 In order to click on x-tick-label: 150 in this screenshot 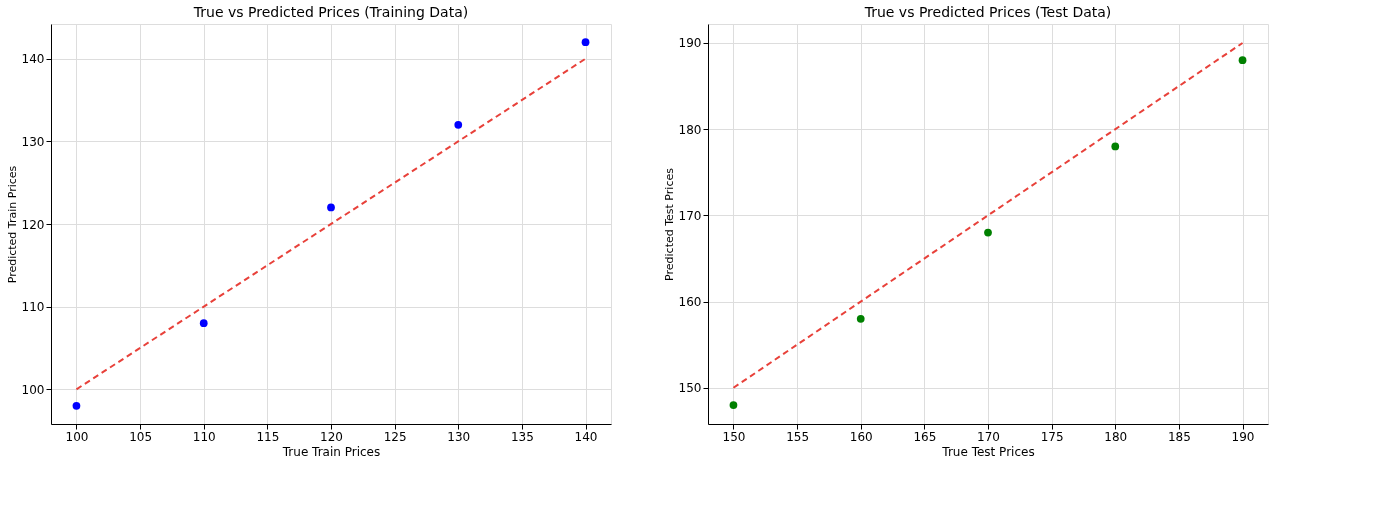, I will do `click(734, 436)`.